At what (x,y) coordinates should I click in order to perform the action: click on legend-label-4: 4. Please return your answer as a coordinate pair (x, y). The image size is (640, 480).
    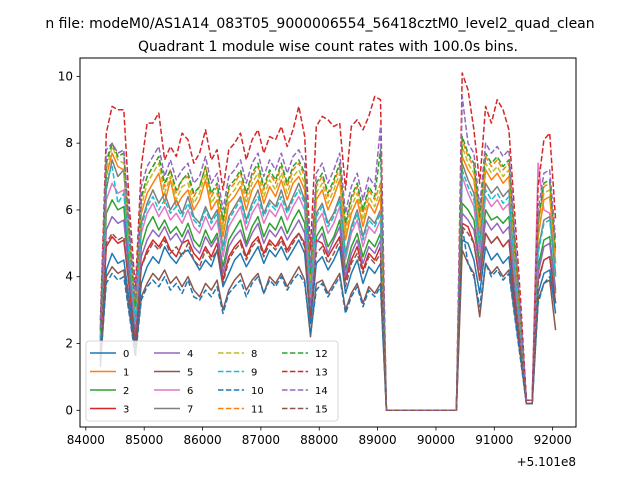
    Looking at the image, I should click on (190, 354).